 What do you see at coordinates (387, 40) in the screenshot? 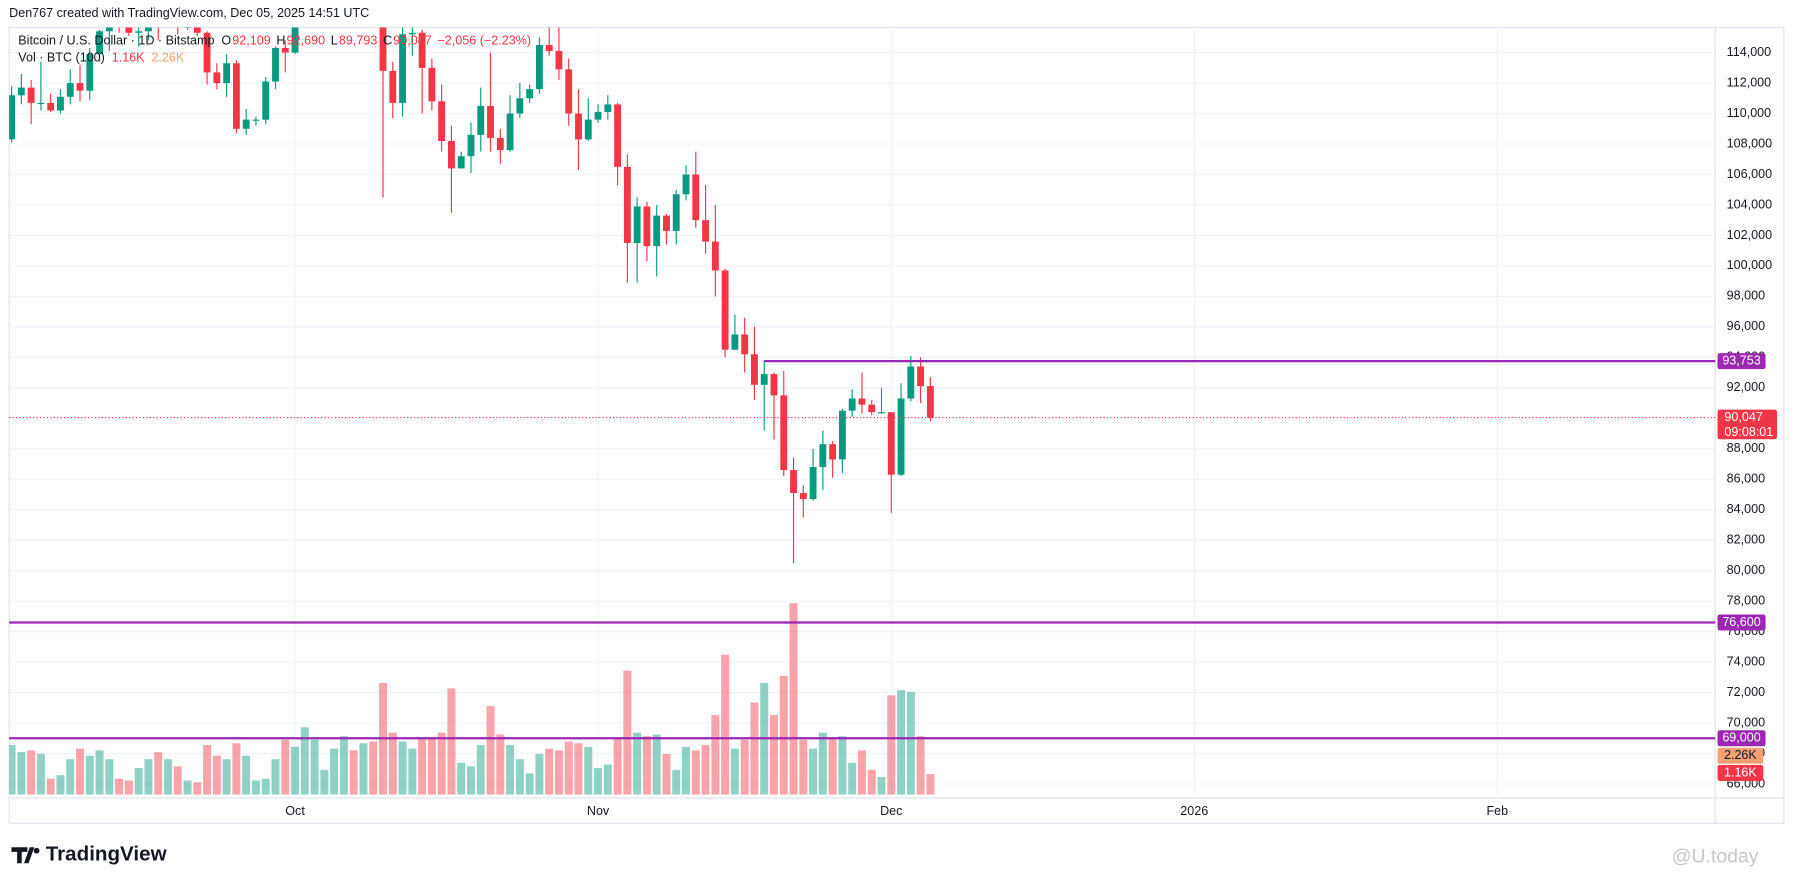
I see `legend-key: C` at bounding box center [387, 40].